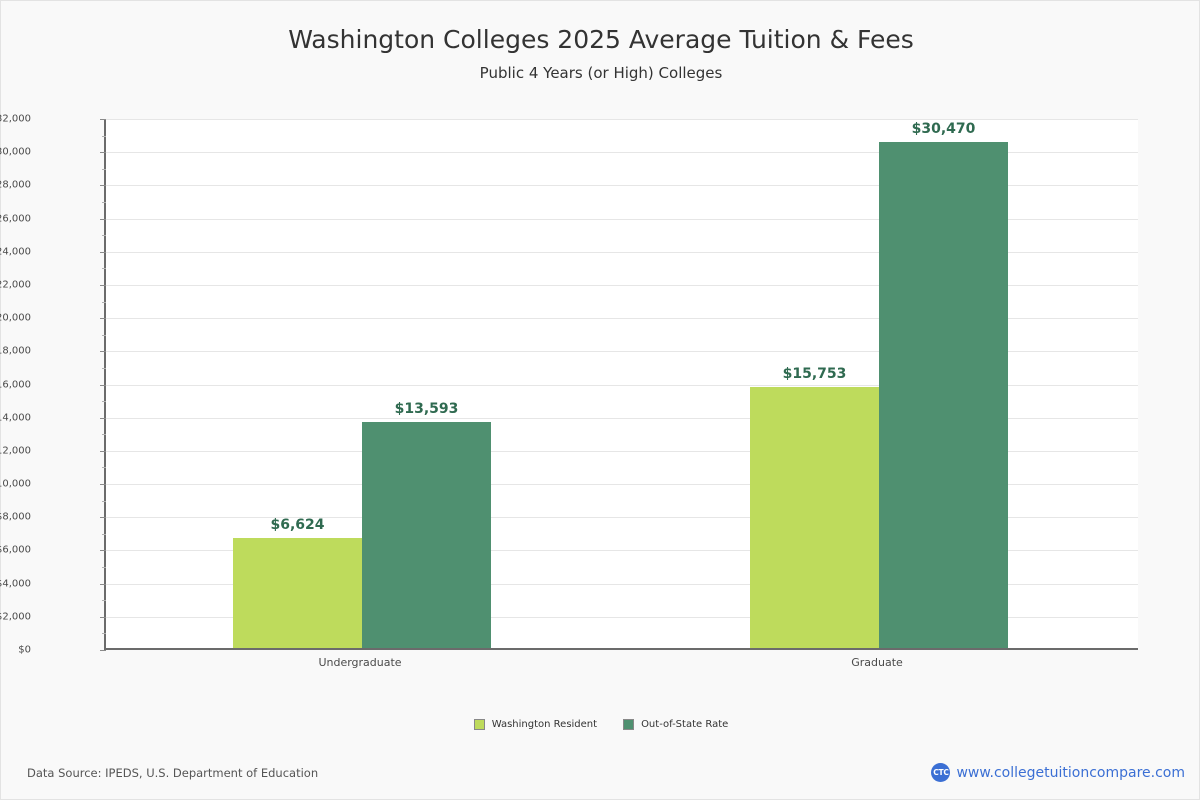 The width and height of the screenshot is (1200, 800). I want to click on bar-graduate-resident, so click(814, 517).